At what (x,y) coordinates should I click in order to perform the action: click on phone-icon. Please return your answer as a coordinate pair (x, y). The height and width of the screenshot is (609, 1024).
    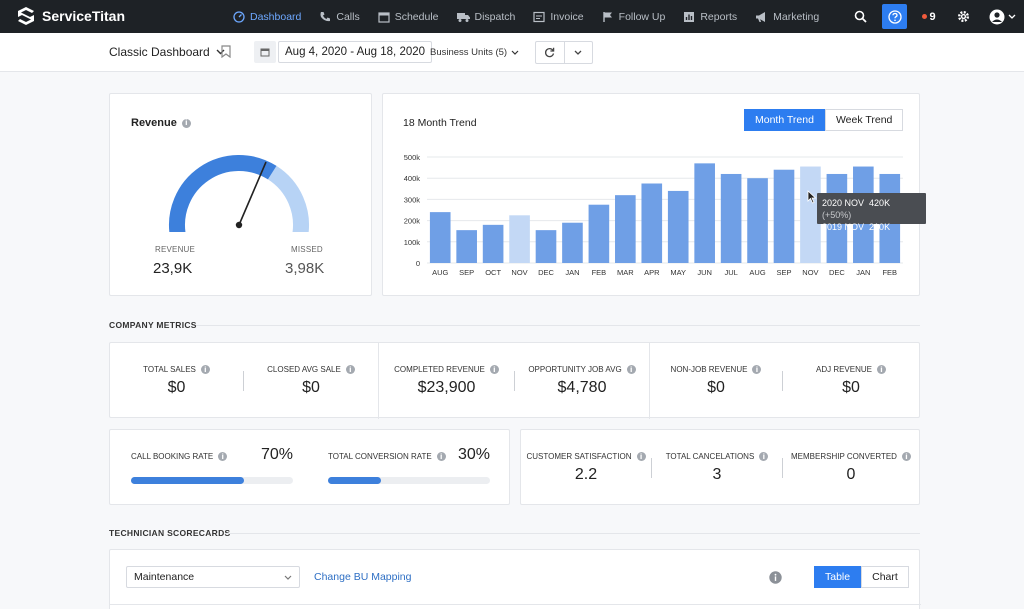
    Looking at the image, I should click on (325, 16).